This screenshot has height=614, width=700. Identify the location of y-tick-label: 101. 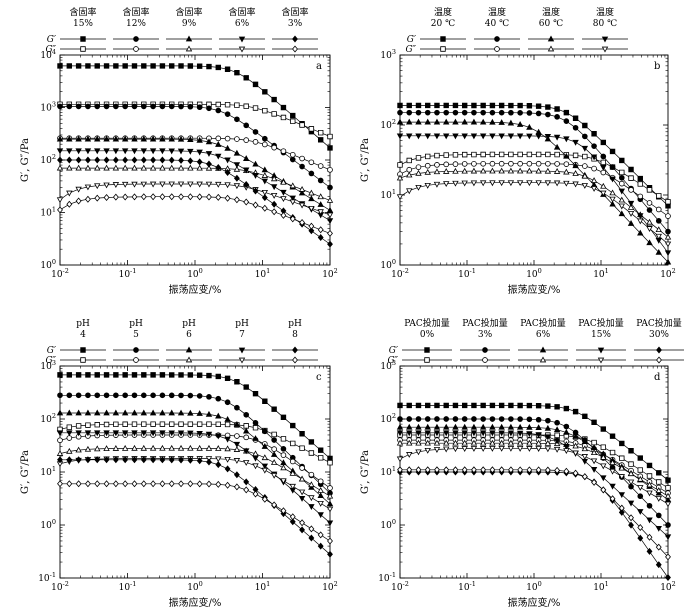
(388, 194).